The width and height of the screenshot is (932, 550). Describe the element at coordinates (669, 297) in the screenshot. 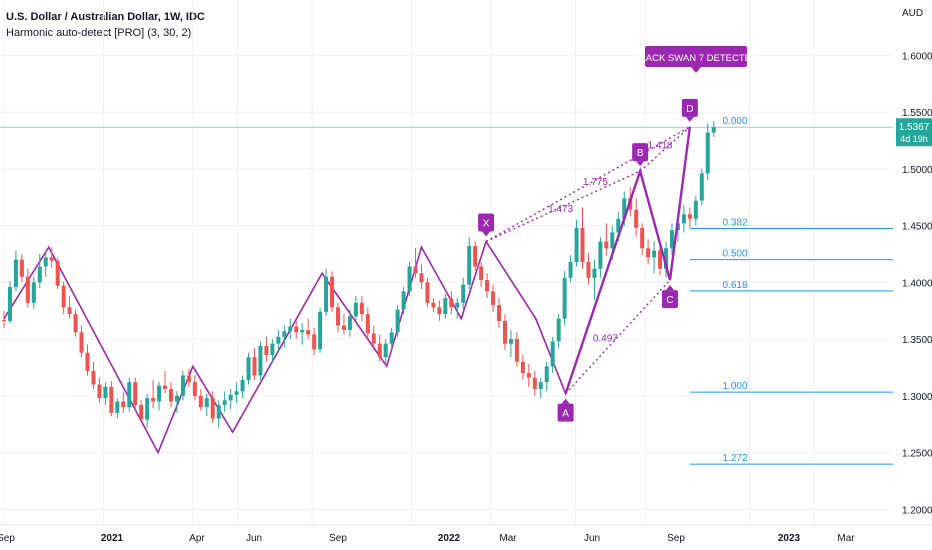

I see `pattern-point-c: C` at that location.